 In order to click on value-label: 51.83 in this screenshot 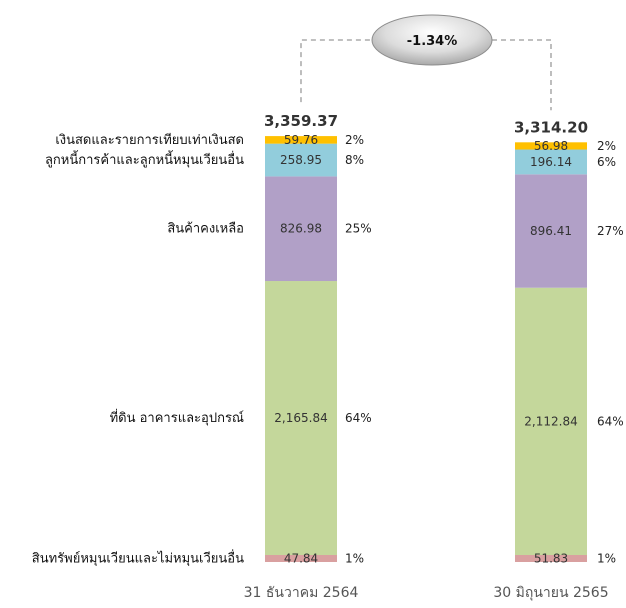, I will do `click(551, 559)`.